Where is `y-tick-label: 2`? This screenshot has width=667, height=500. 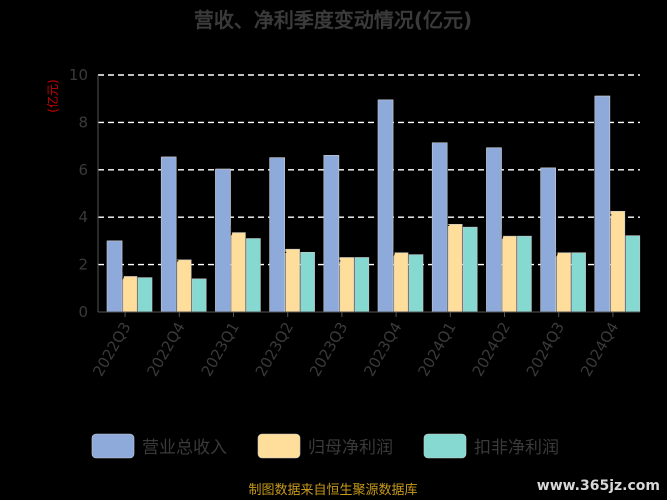
y-tick-label: 2 is located at coordinates (83, 265).